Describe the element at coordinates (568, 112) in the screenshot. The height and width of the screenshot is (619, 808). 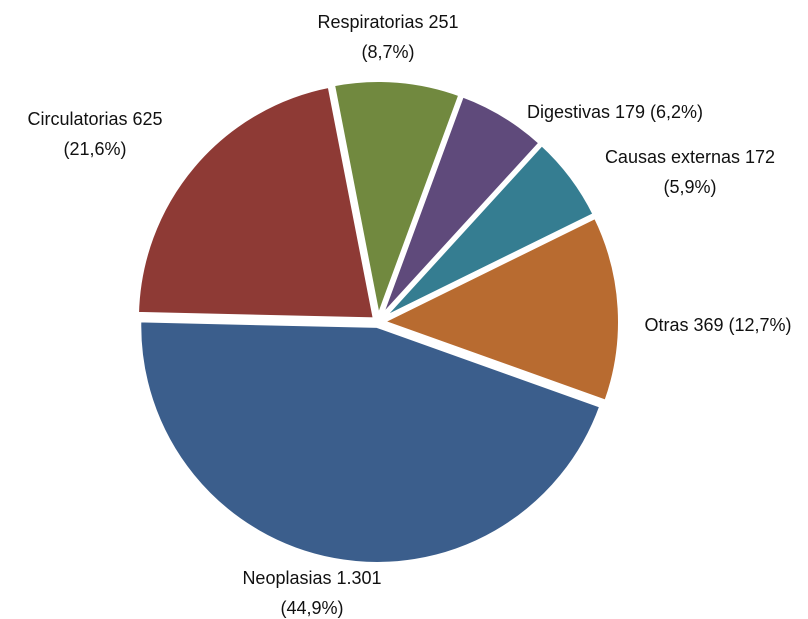
I see `label-category: Digestivas` at that location.